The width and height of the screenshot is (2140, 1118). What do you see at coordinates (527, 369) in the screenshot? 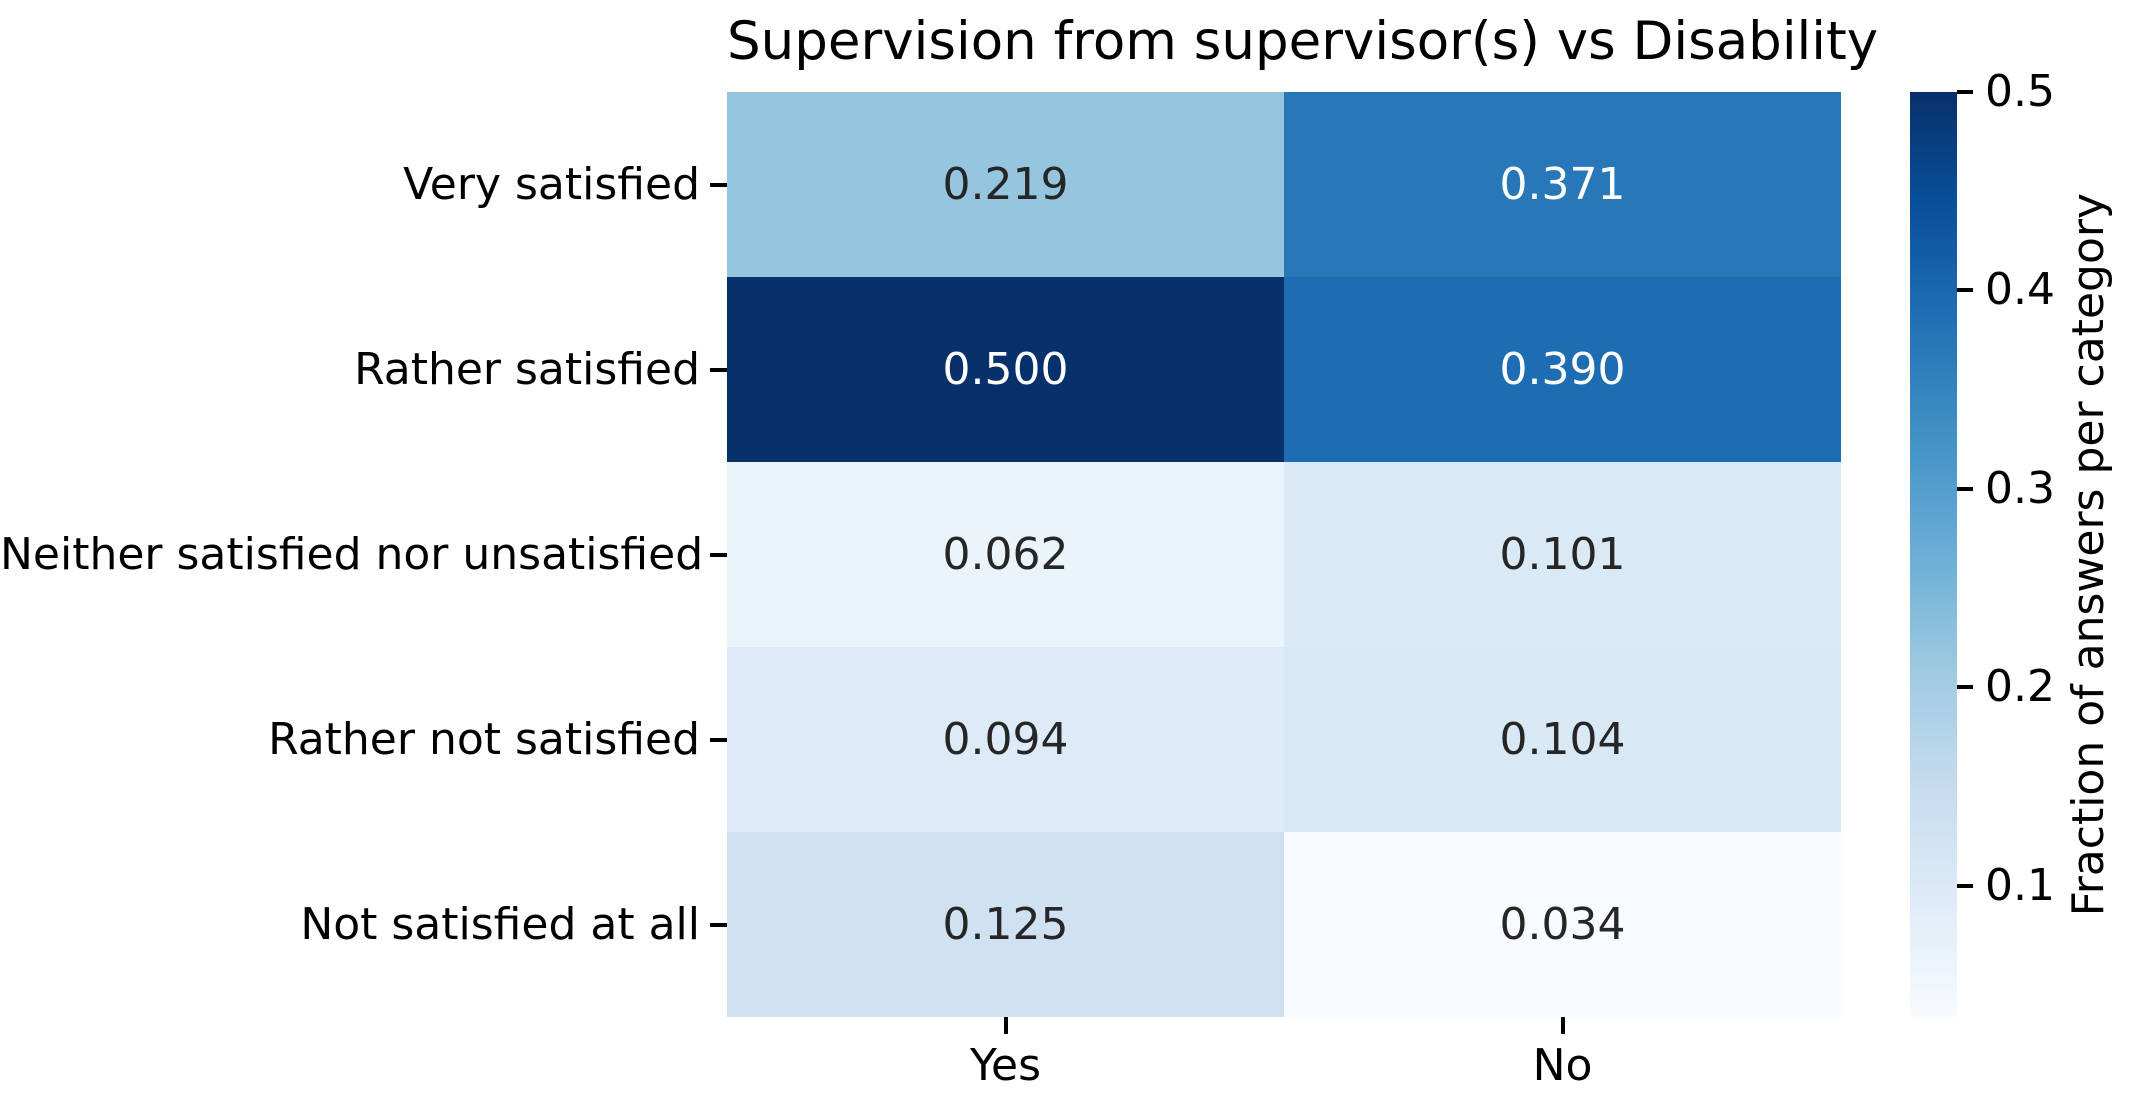
I see `y-tick-label: Rather satisfied` at bounding box center [527, 369].